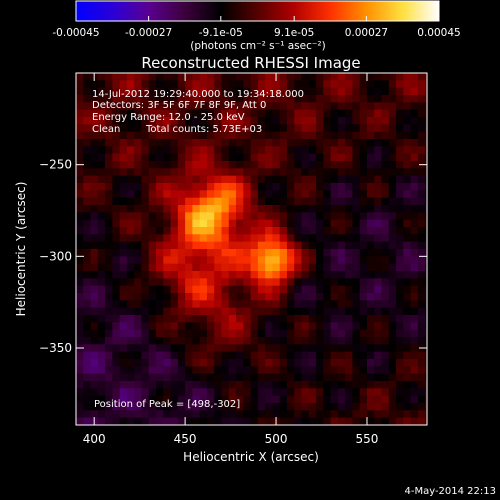 This screenshot has height=500, width=500. What do you see at coordinates (106, 129) in the screenshot?
I see `annotation-method: Clean` at bounding box center [106, 129].